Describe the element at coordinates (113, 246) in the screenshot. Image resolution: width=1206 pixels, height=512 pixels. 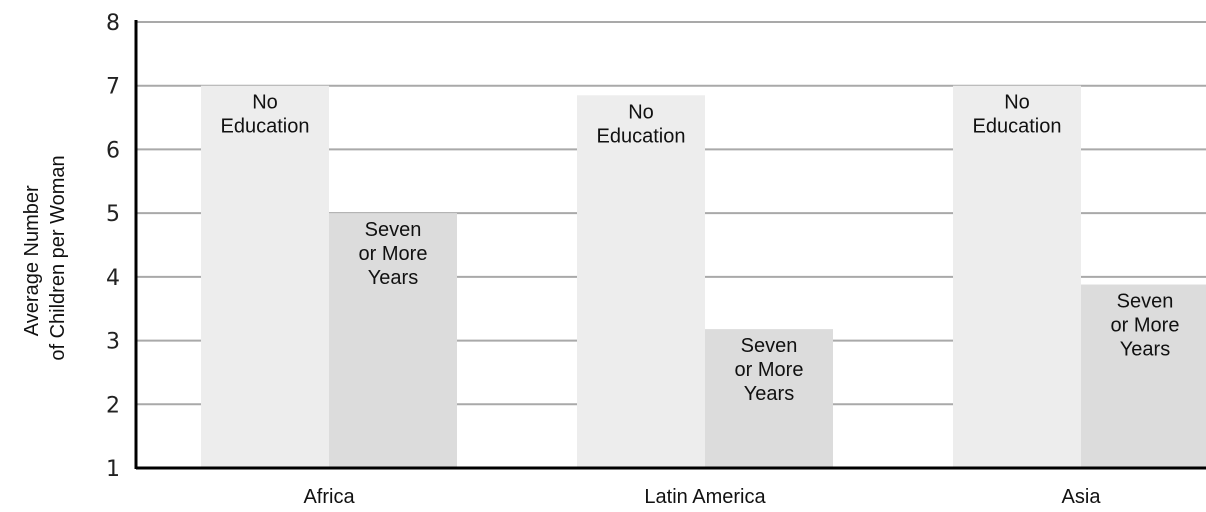
I see `y-tick-labels: 1 2 3 4 5 6 7 8` at that location.